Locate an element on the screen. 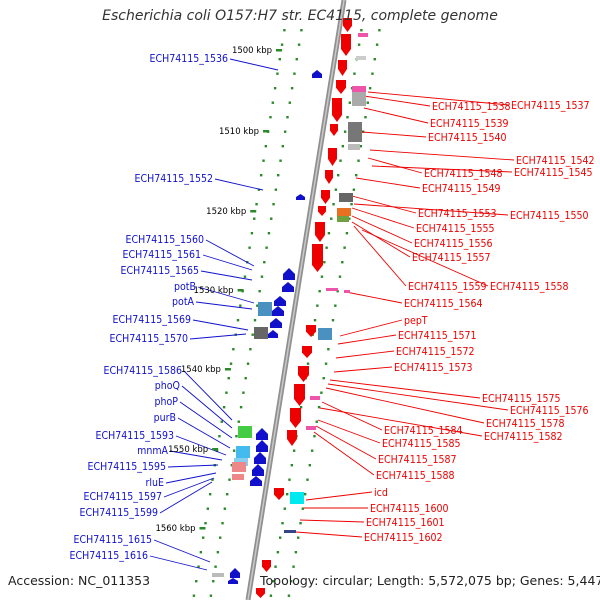 This screenshot has height=600, width=600. gene-label: ECH74115_1582 is located at coordinates (523, 437).